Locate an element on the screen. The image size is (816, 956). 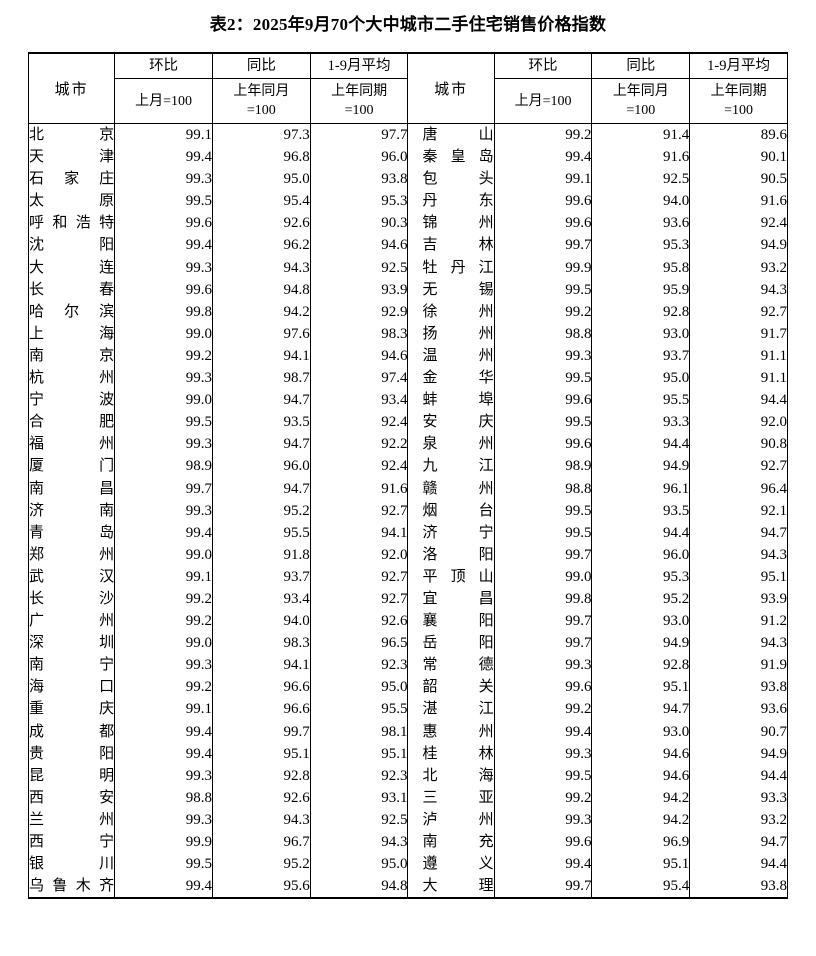
city-name-char: 华 is located at coordinates (486, 378).